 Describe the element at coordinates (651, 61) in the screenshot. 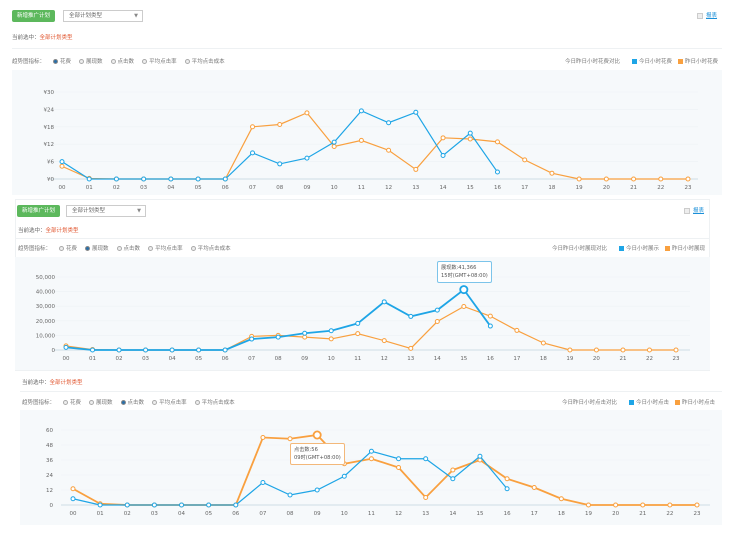

I see `legend-today: 今日小时花费` at that location.